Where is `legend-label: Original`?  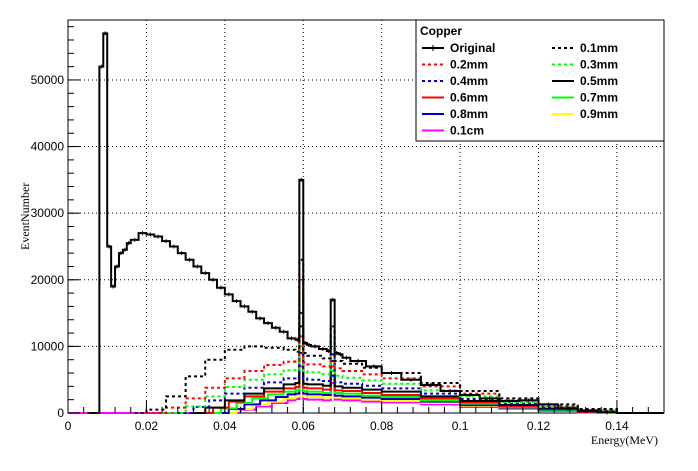 legend-label: Original is located at coordinates (472, 48).